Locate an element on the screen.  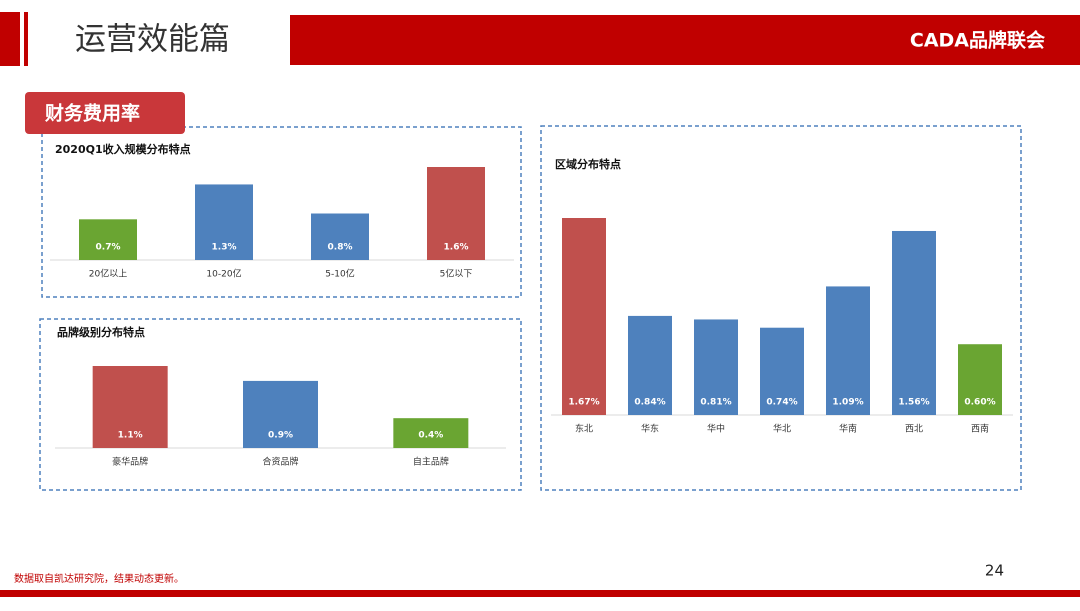
page-number: 24 is located at coordinates (994, 571).